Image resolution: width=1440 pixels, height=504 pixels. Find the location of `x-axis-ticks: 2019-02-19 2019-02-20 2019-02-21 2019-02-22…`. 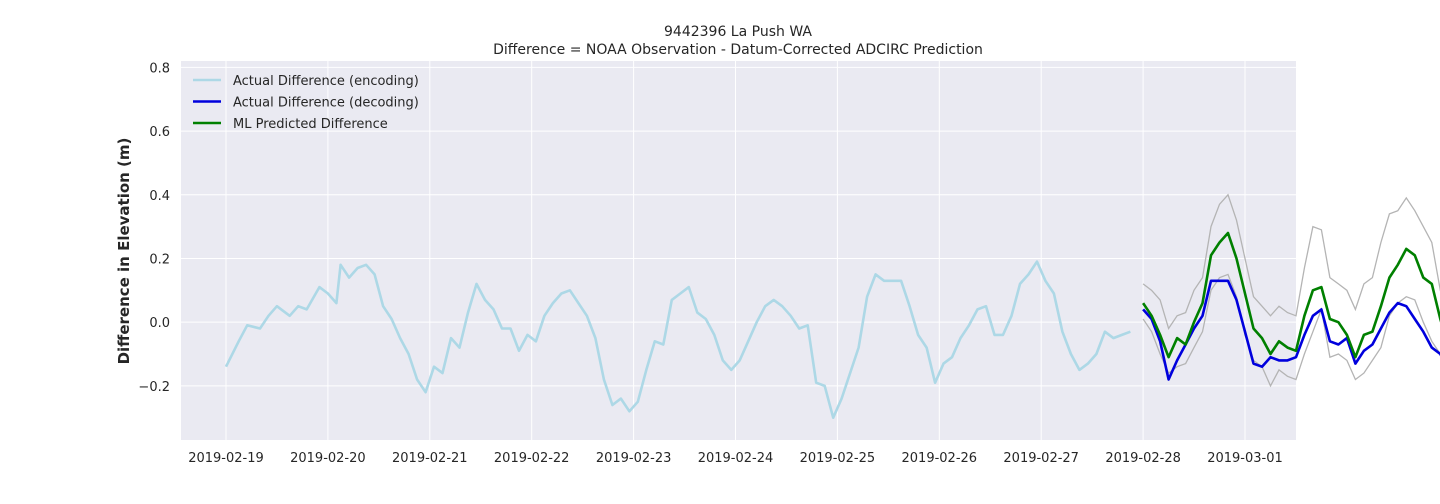

x-axis-ticks: 2019-02-19 2019-02-20 2019-02-21 2019-02-22… is located at coordinates (735, 458).